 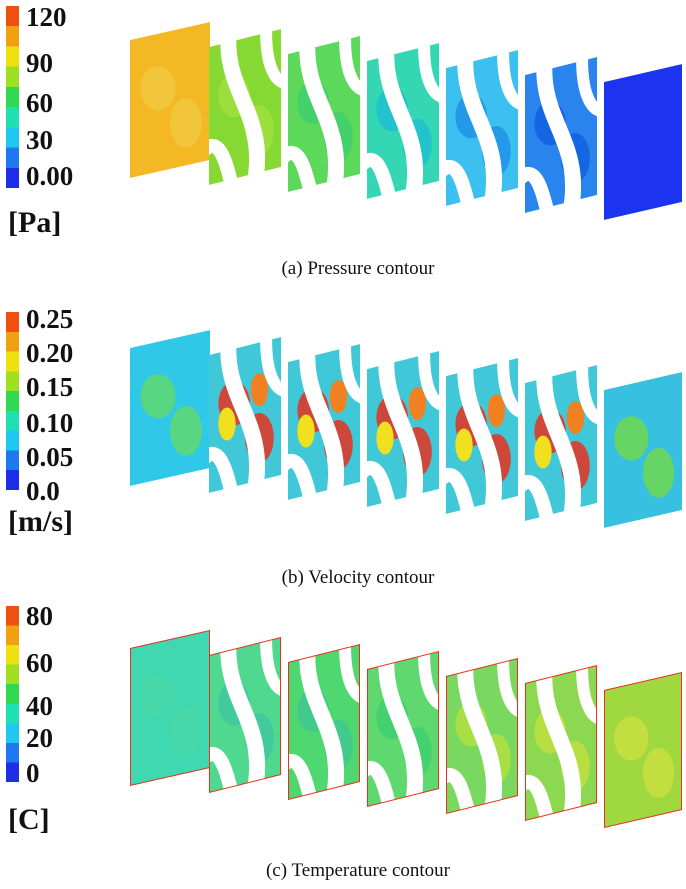 I want to click on tick-label: 30, so click(x=39, y=140).